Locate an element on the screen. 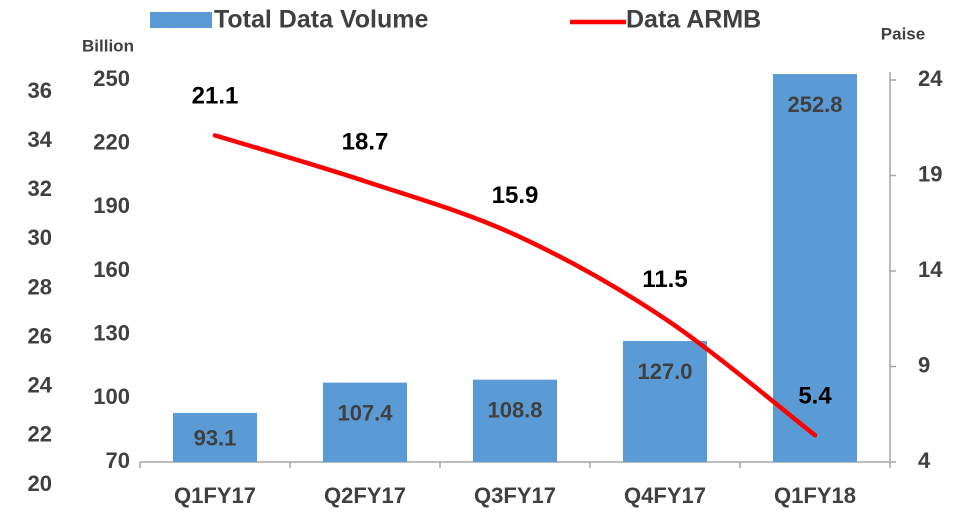 This screenshot has height=515, width=969. x-tick-label: Q4FY17 is located at coordinates (665, 495).